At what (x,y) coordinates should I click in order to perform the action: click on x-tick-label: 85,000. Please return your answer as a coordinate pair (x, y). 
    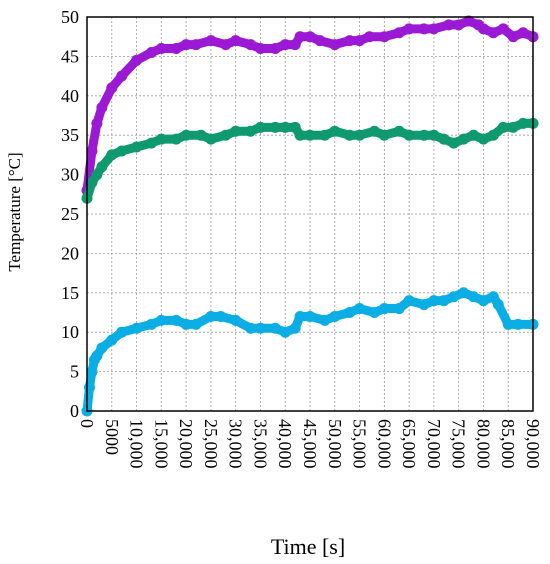
    Looking at the image, I should click on (508, 444).